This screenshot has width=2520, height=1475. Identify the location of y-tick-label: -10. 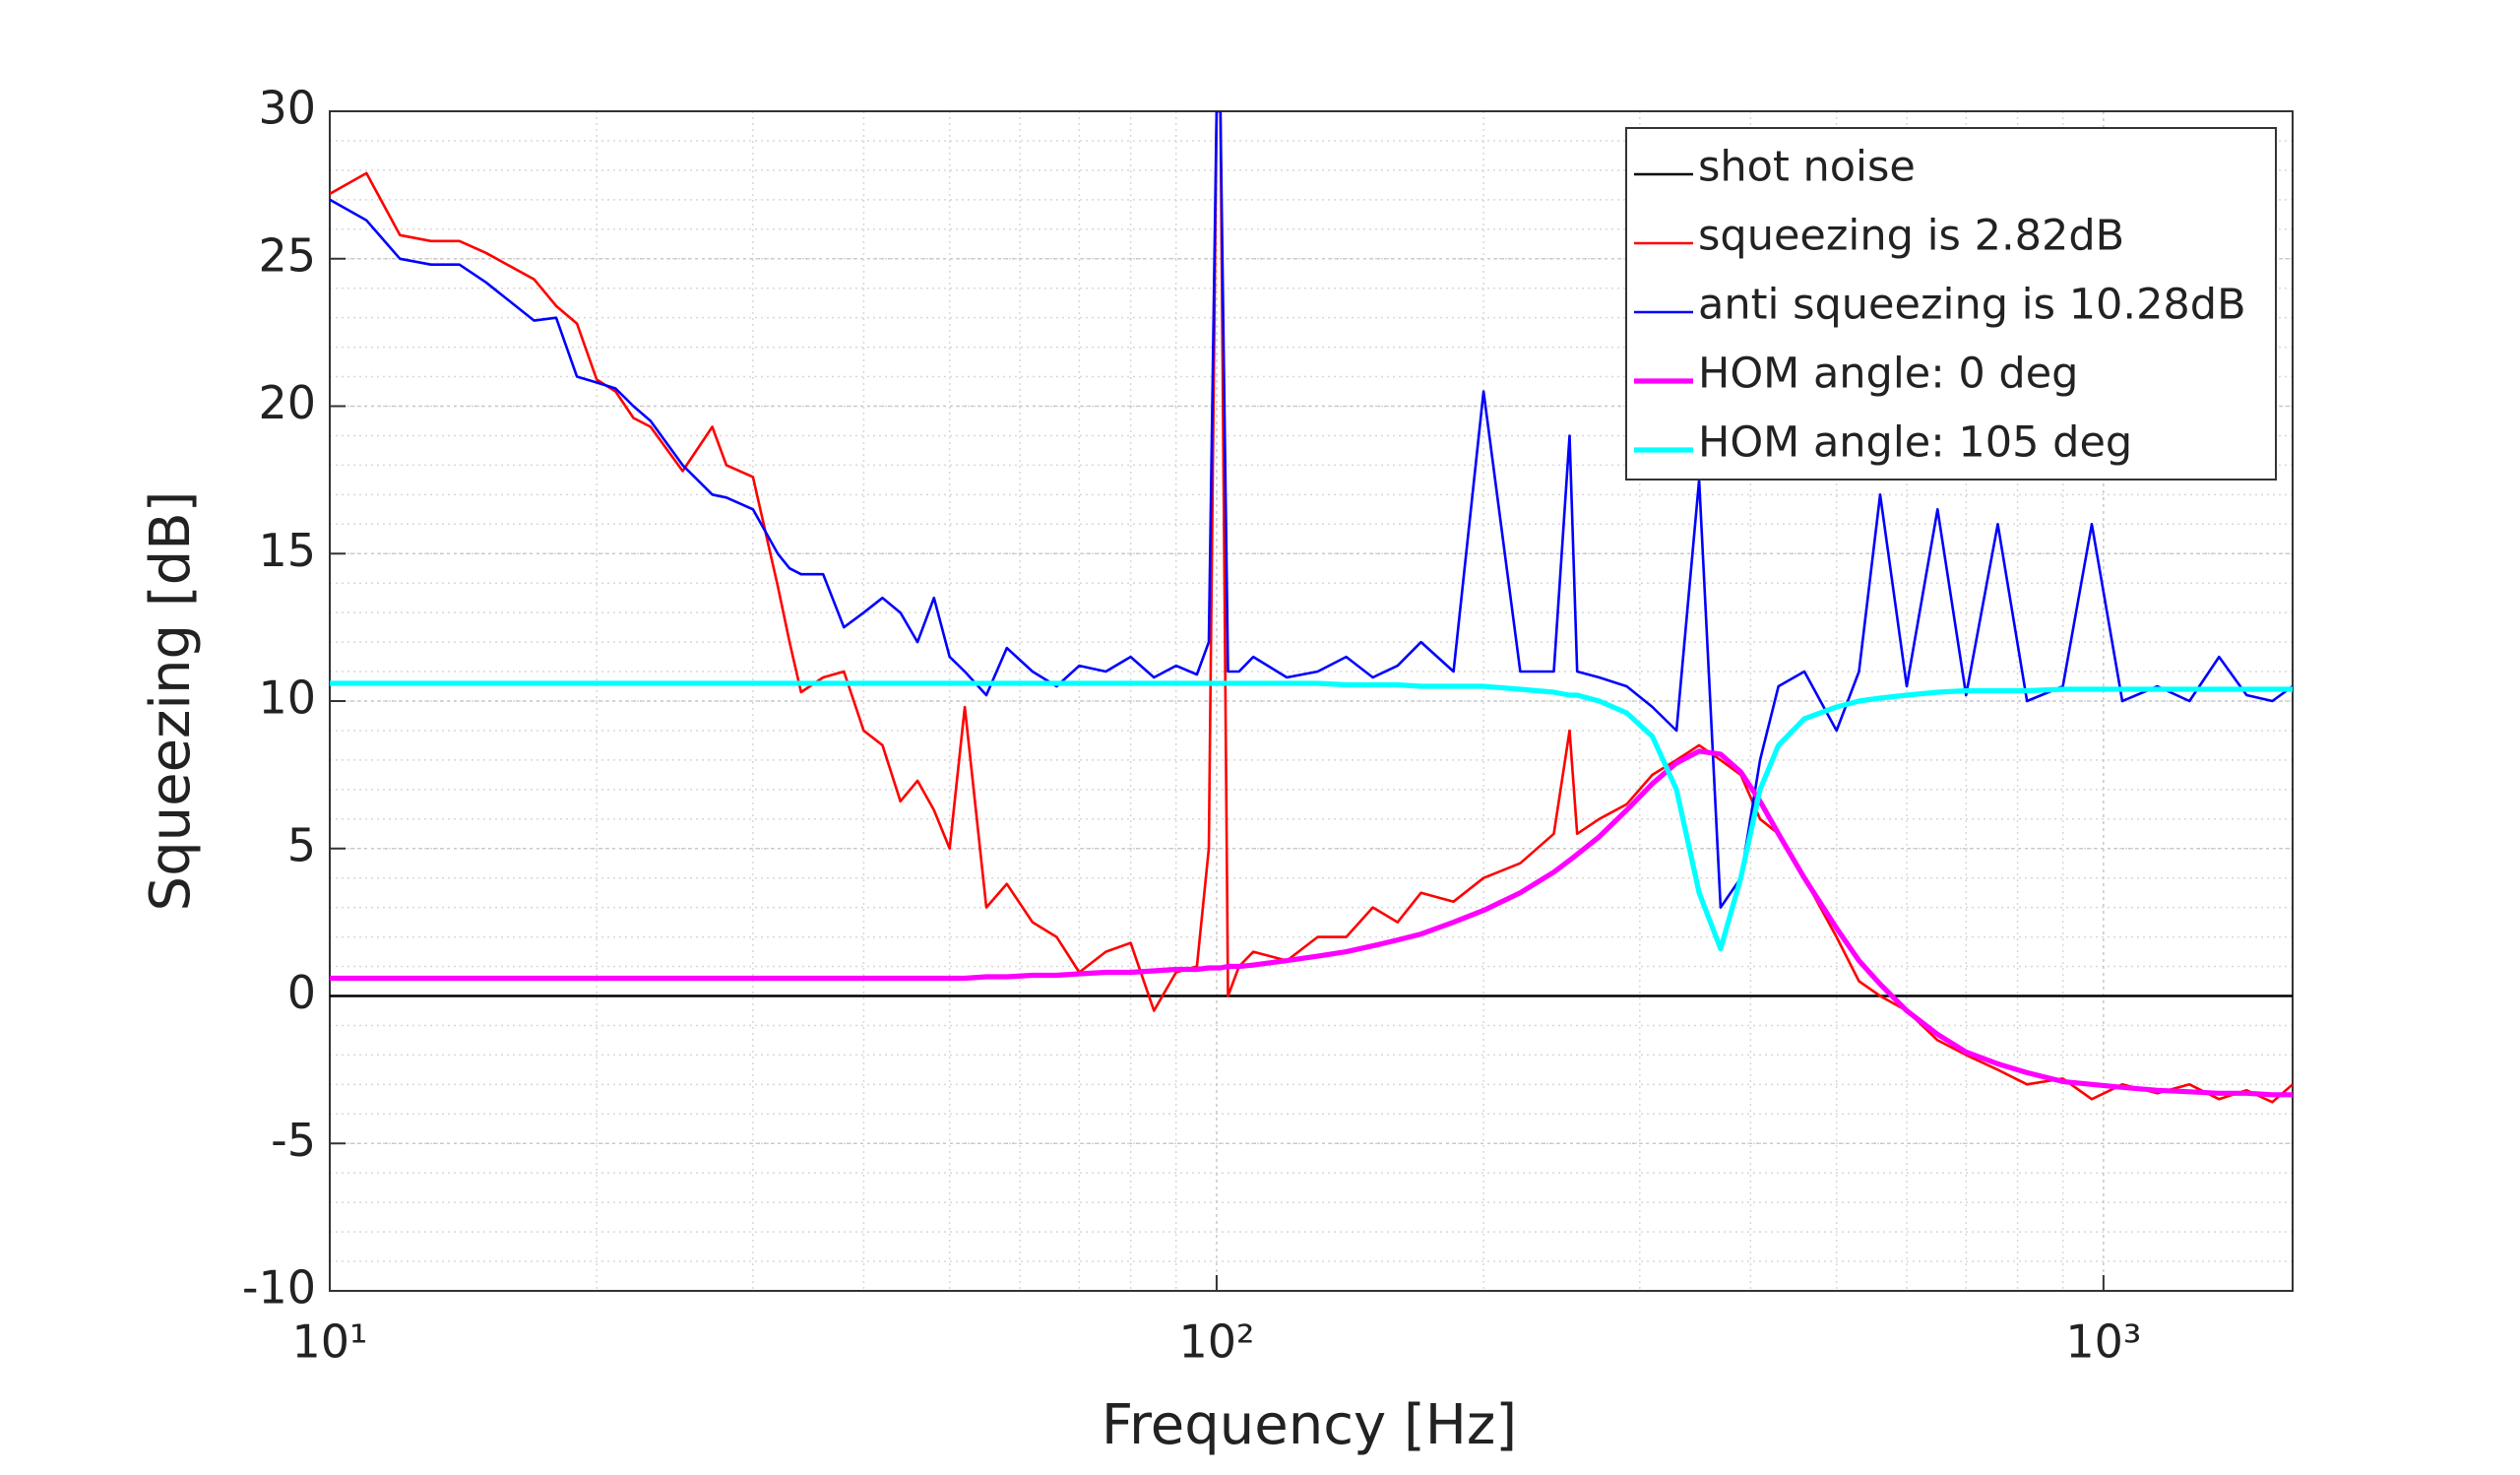
(279, 1288).